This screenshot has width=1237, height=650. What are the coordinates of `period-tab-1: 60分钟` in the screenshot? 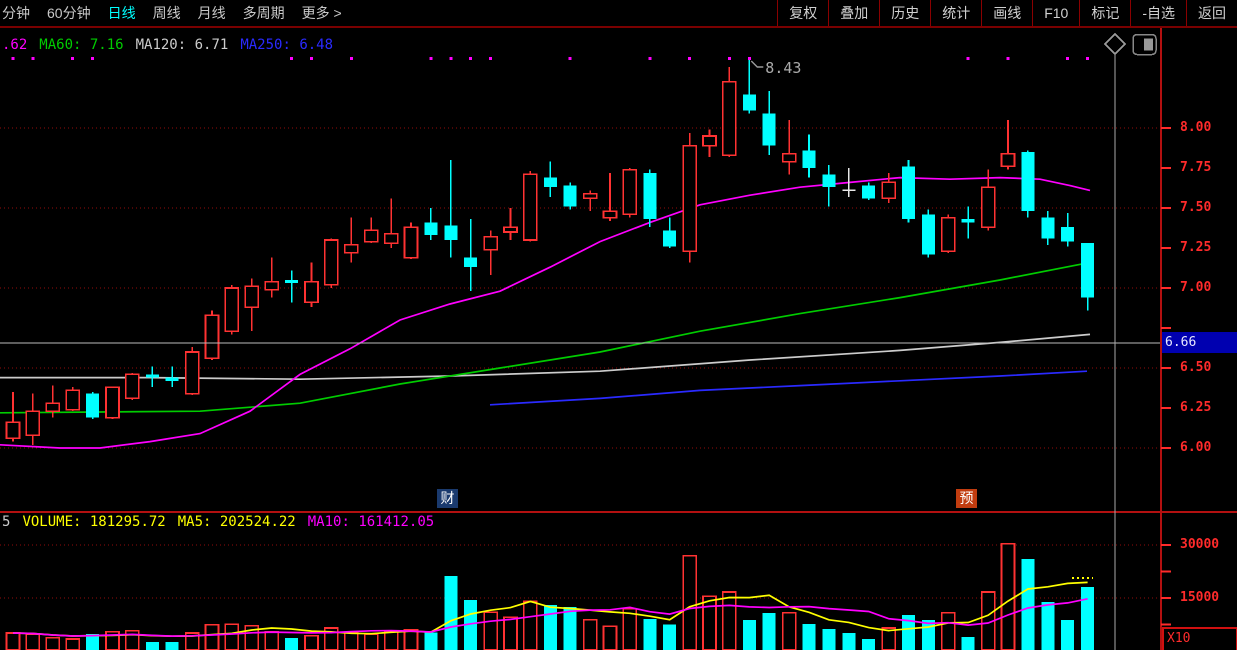 It's located at (69, 13).